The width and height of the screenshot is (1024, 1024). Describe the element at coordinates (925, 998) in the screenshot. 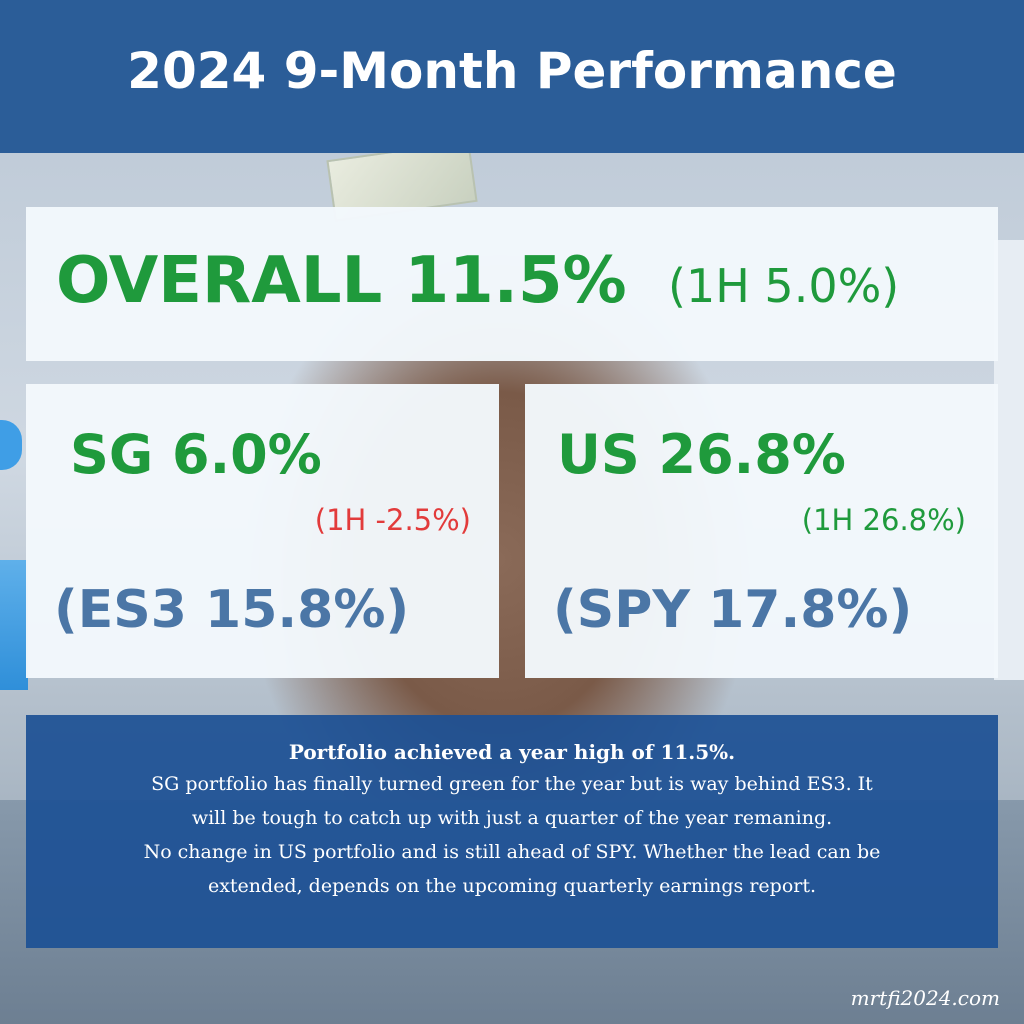

I see `footer-site-link: mrtfi2024.com` at that location.